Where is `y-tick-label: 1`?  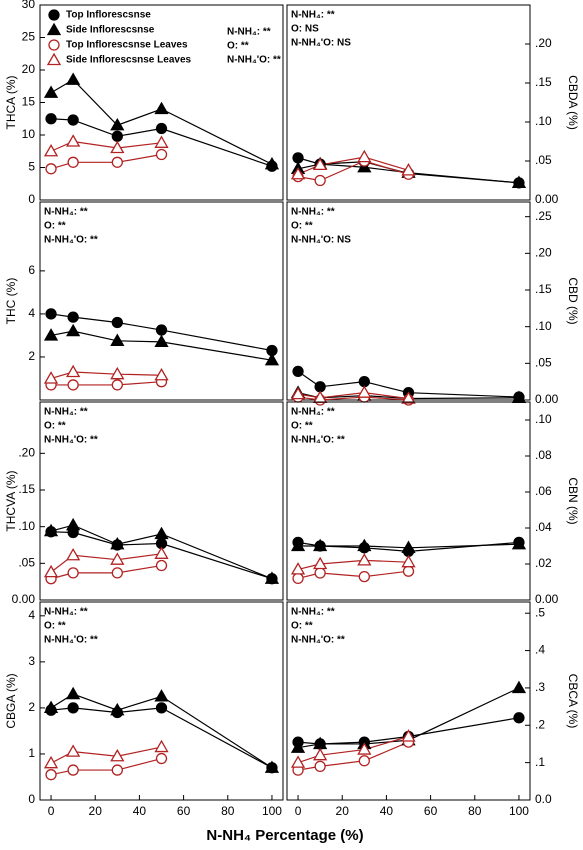
y-tick-label: 1 is located at coordinates (31, 753).